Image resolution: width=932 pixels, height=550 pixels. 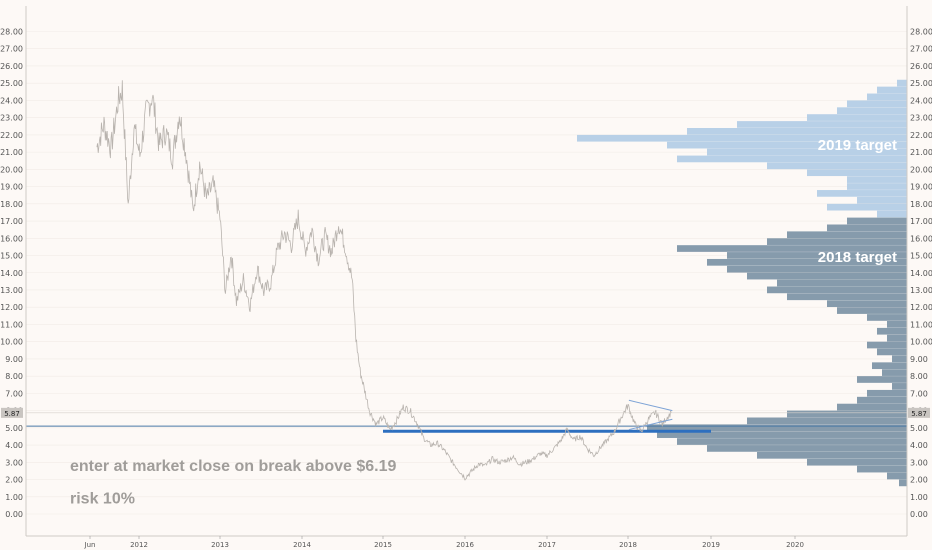 What do you see at coordinates (921, 273) in the screenshot?
I see `y-tick-label-right: 14.00` at bounding box center [921, 273].